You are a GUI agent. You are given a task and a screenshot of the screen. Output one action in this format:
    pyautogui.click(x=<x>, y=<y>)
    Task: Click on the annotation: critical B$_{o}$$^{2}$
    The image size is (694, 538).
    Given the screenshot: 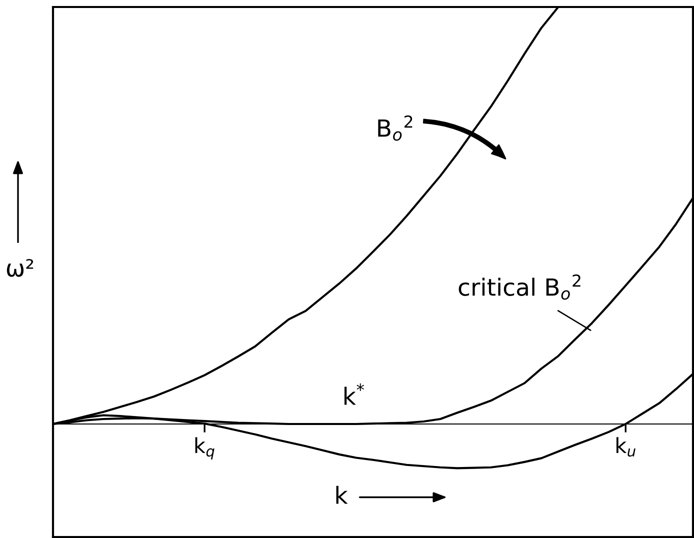 What is the action you would take?
    pyautogui.click(x=519, y=287)
    